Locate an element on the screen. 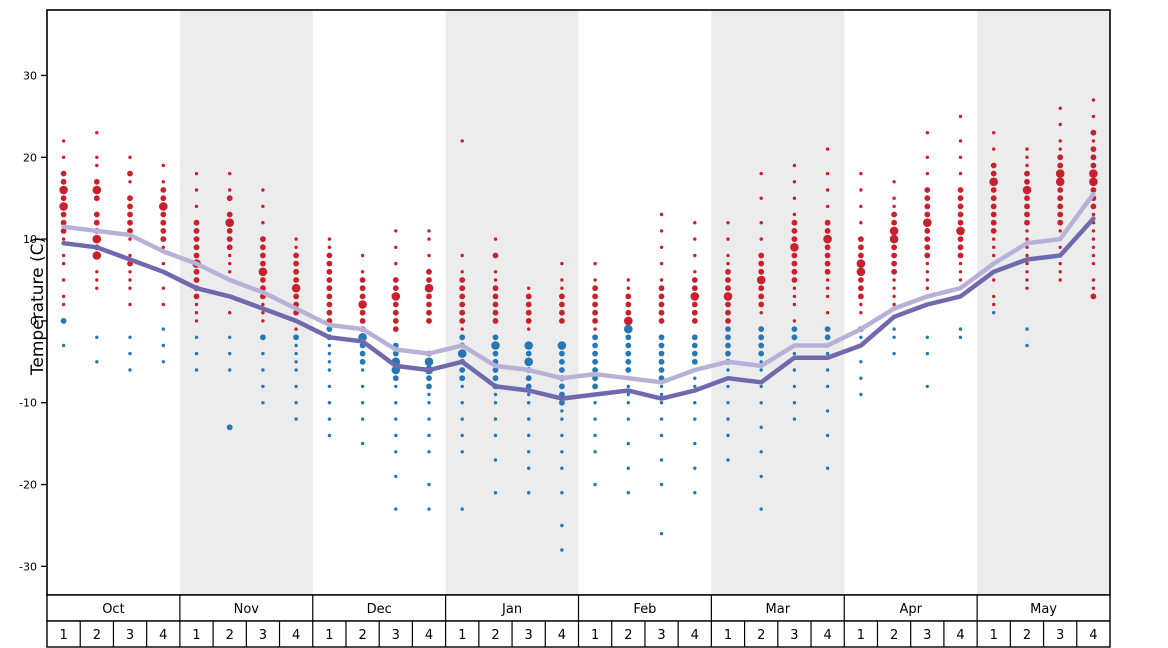 Image resolution: width=1168 pixels, height=648 pixels. y-tick-label: 0 is located at coordinates (33, 321).